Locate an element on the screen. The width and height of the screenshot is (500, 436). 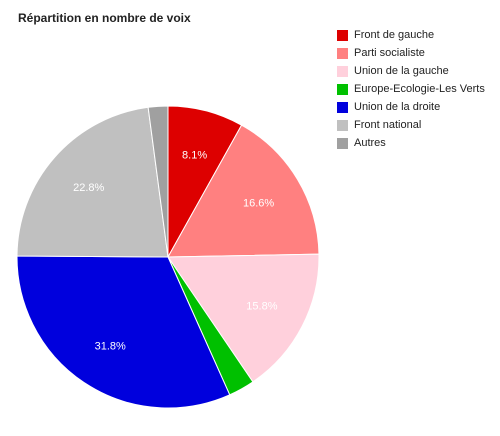
legend-label: Union de la droite is located at coordinates (397, 107).